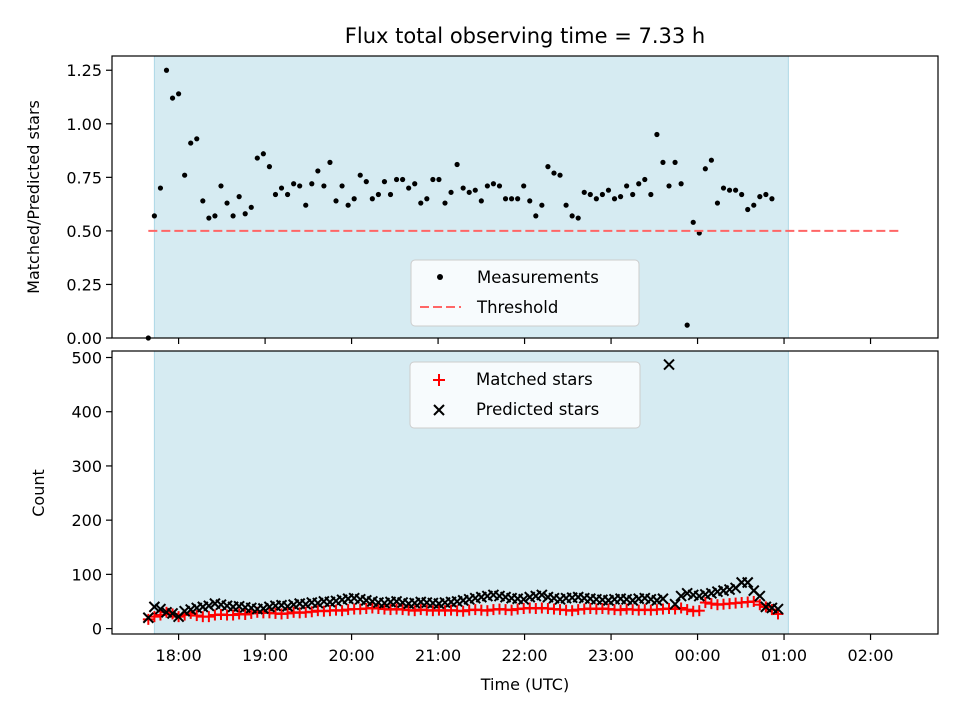 The height and width of the screenshot is (720, 960). What do you see at coordinates (86, 466) in the screenshot?
I see `bottom-y-tick-label: 300` at bounding box center [86, 466].